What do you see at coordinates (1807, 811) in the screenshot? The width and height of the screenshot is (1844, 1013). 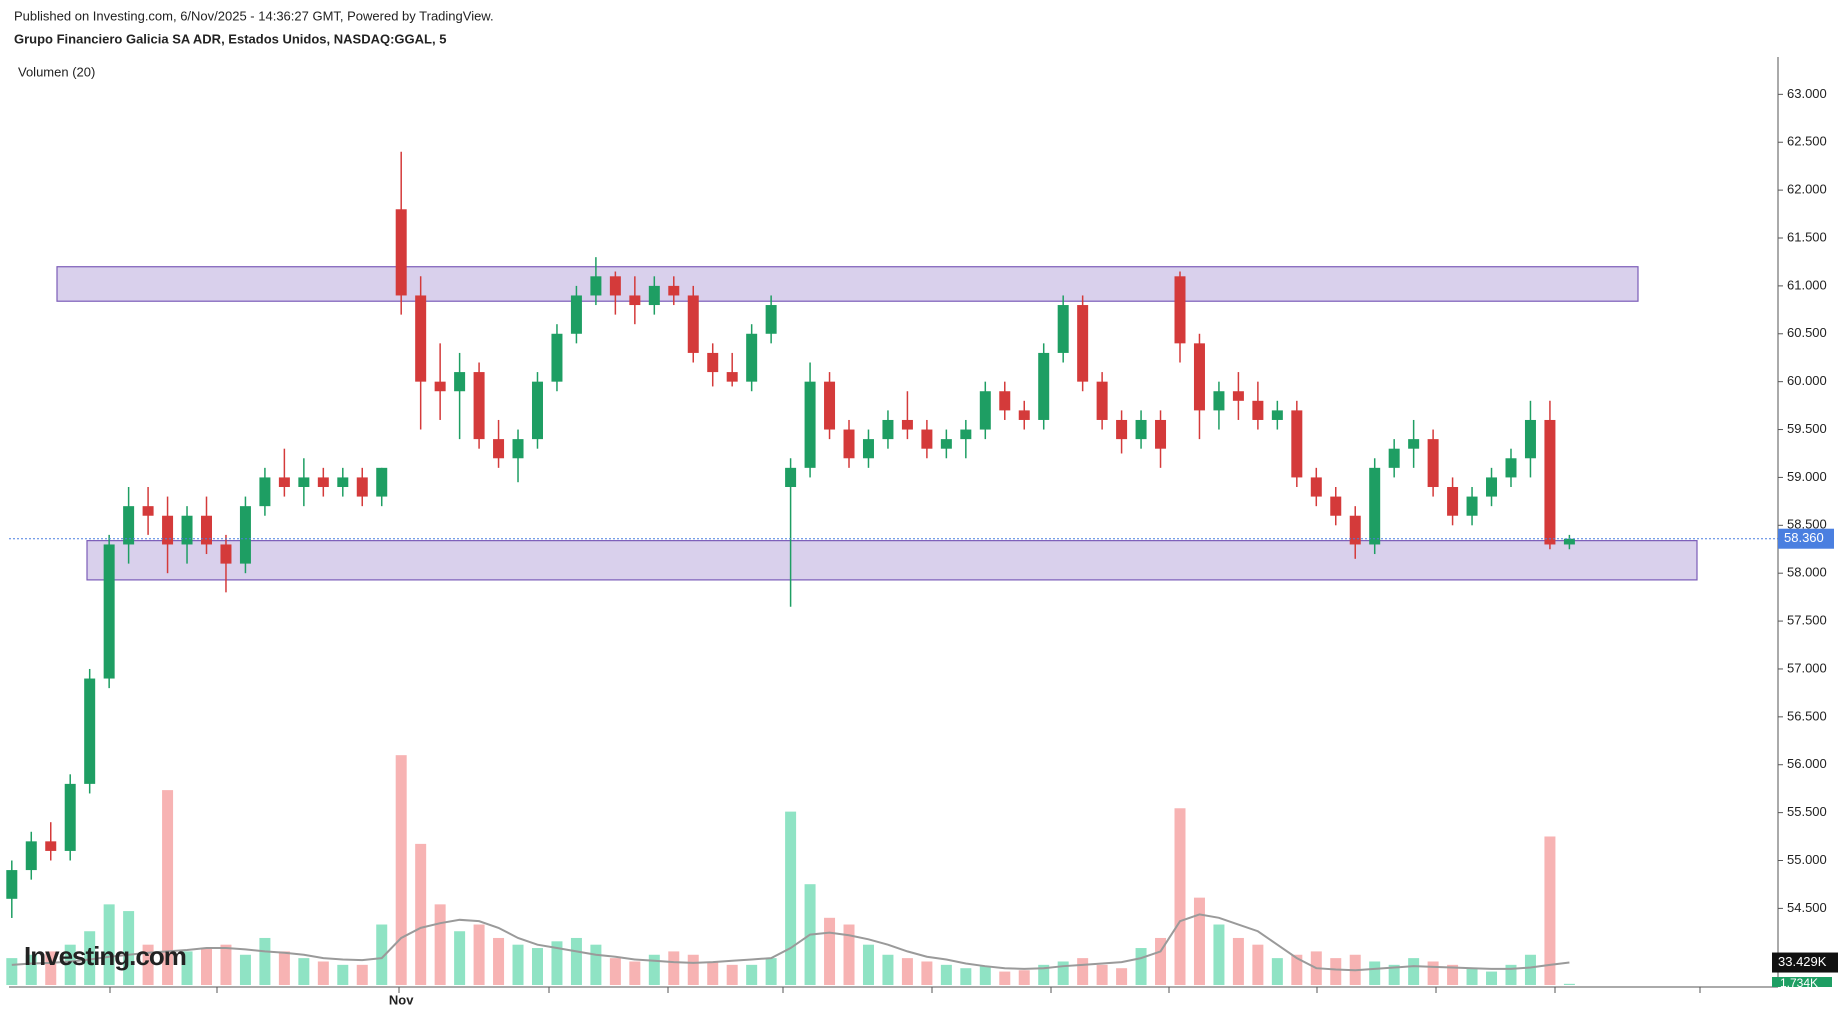 I see `y-tick-label: 55.500` at bounding box center [1807, 811].